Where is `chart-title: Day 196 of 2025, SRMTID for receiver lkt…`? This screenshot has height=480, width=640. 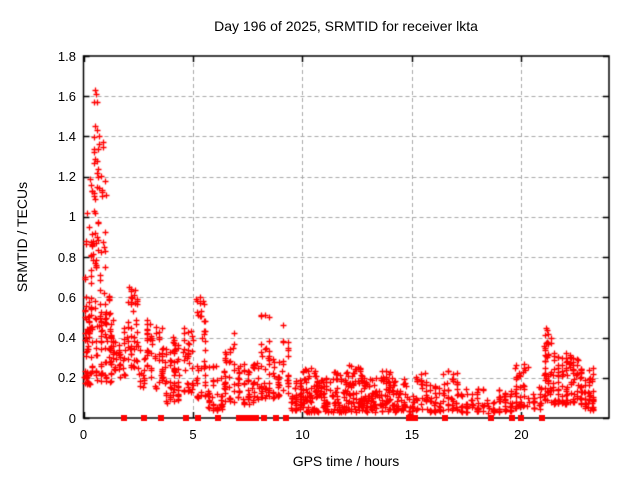
chart-title: Day 196 of 2025, SRMTID for receiver lkt… is located at coordinates (346, 26).